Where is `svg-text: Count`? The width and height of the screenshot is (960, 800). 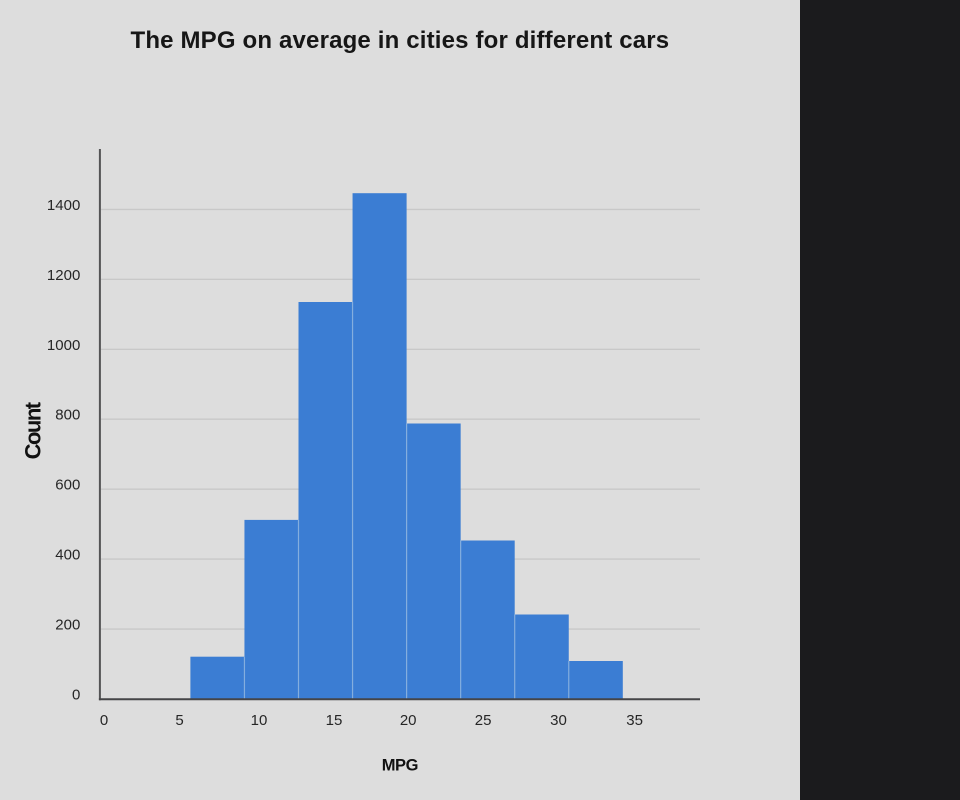
svg-text: Count is located at coordinates (33, 430).